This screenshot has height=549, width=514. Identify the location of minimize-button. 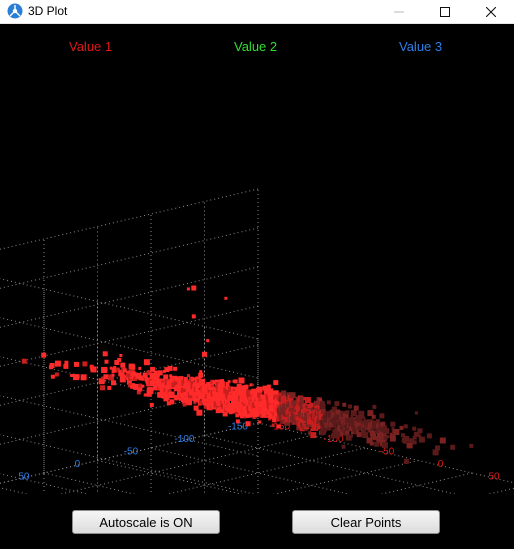
(399, 12).